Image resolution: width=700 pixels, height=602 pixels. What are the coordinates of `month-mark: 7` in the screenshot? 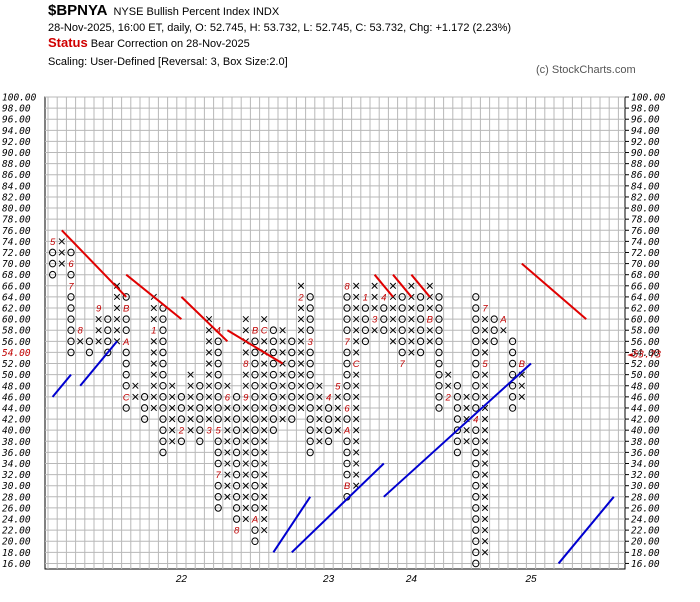 It's located at (71, 286).